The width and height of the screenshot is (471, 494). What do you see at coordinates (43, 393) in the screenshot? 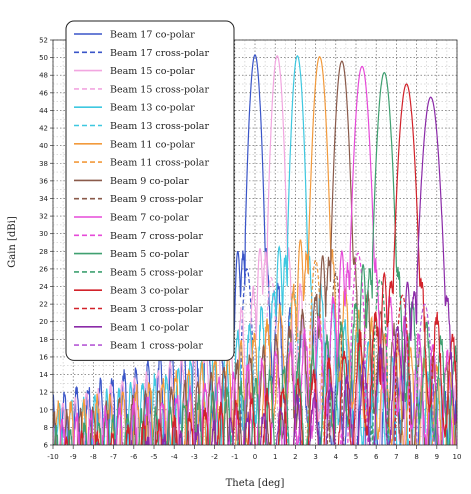
I see `y-tick-label: 12` at bounding box center [43, 393].